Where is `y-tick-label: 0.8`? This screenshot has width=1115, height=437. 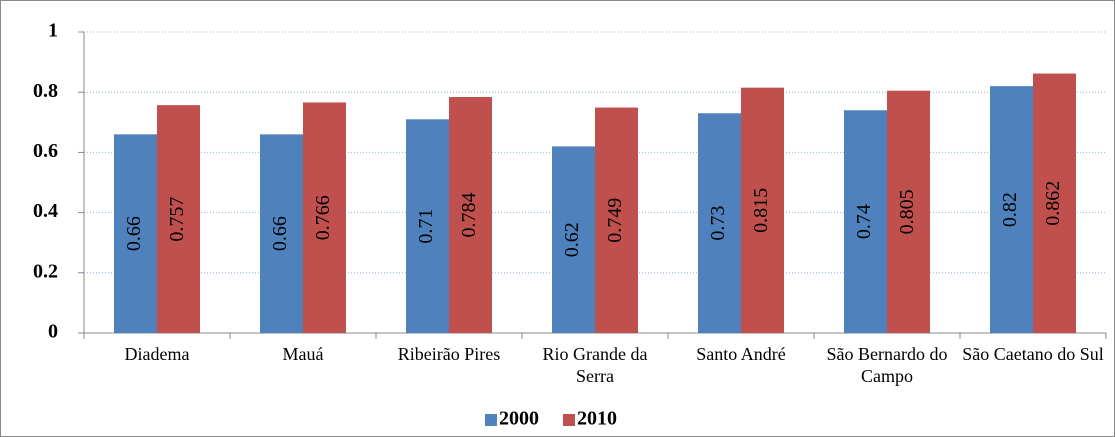 y-tick-label: 0.8 is located at coordinates (45, 91).